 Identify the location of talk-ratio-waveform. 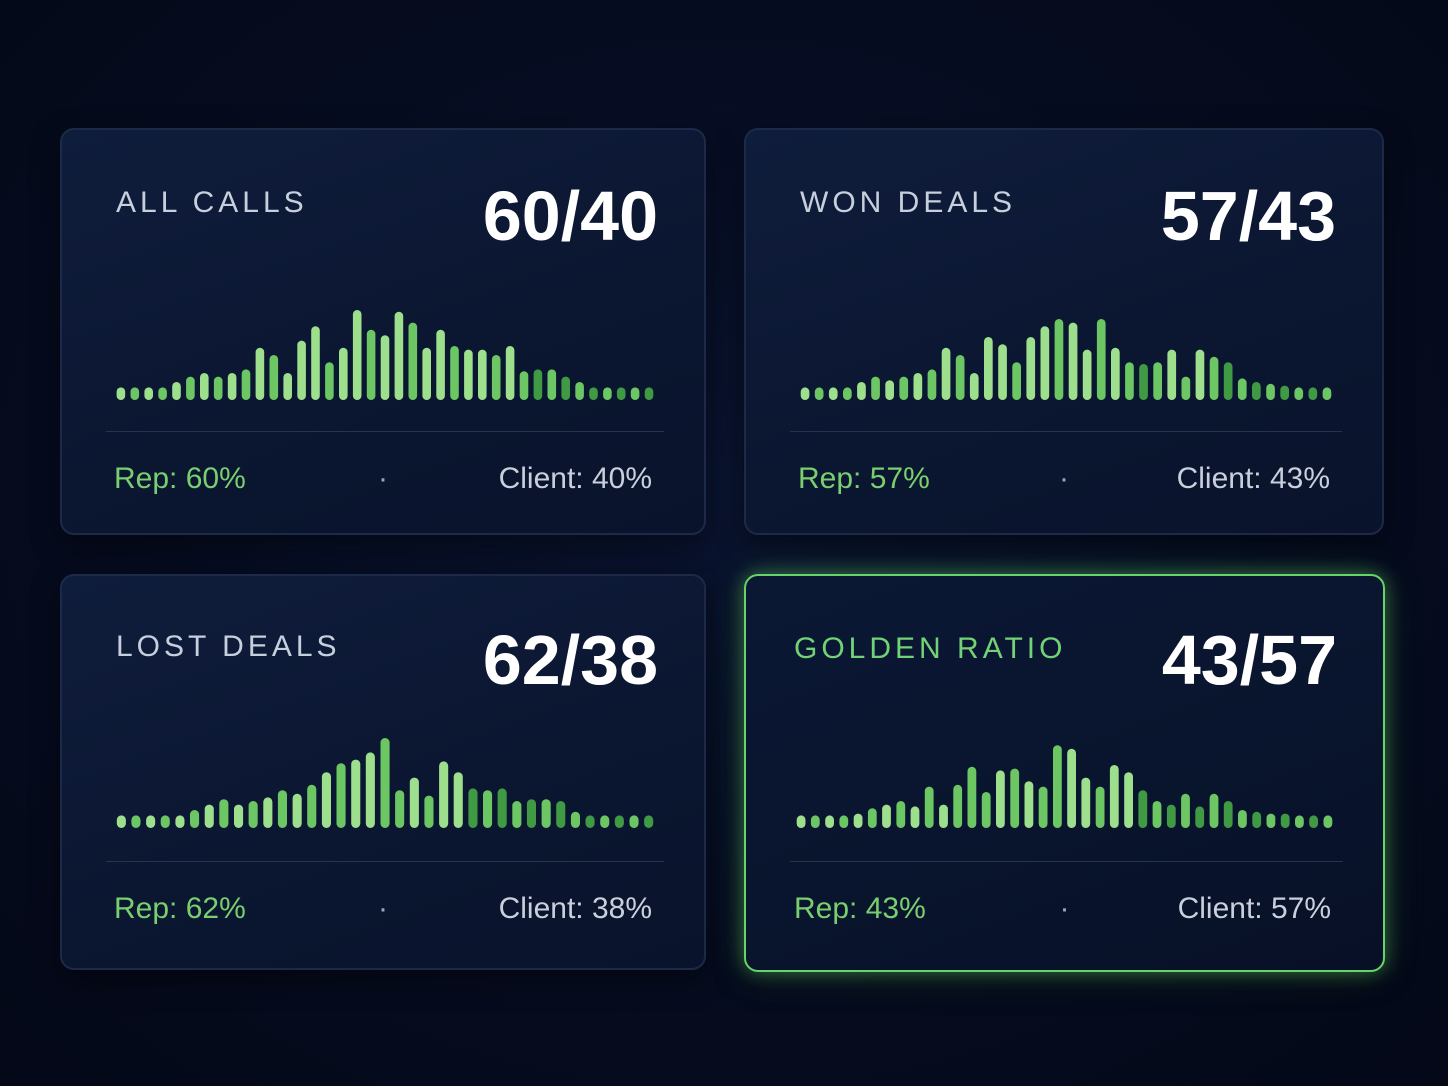
(385, 783).